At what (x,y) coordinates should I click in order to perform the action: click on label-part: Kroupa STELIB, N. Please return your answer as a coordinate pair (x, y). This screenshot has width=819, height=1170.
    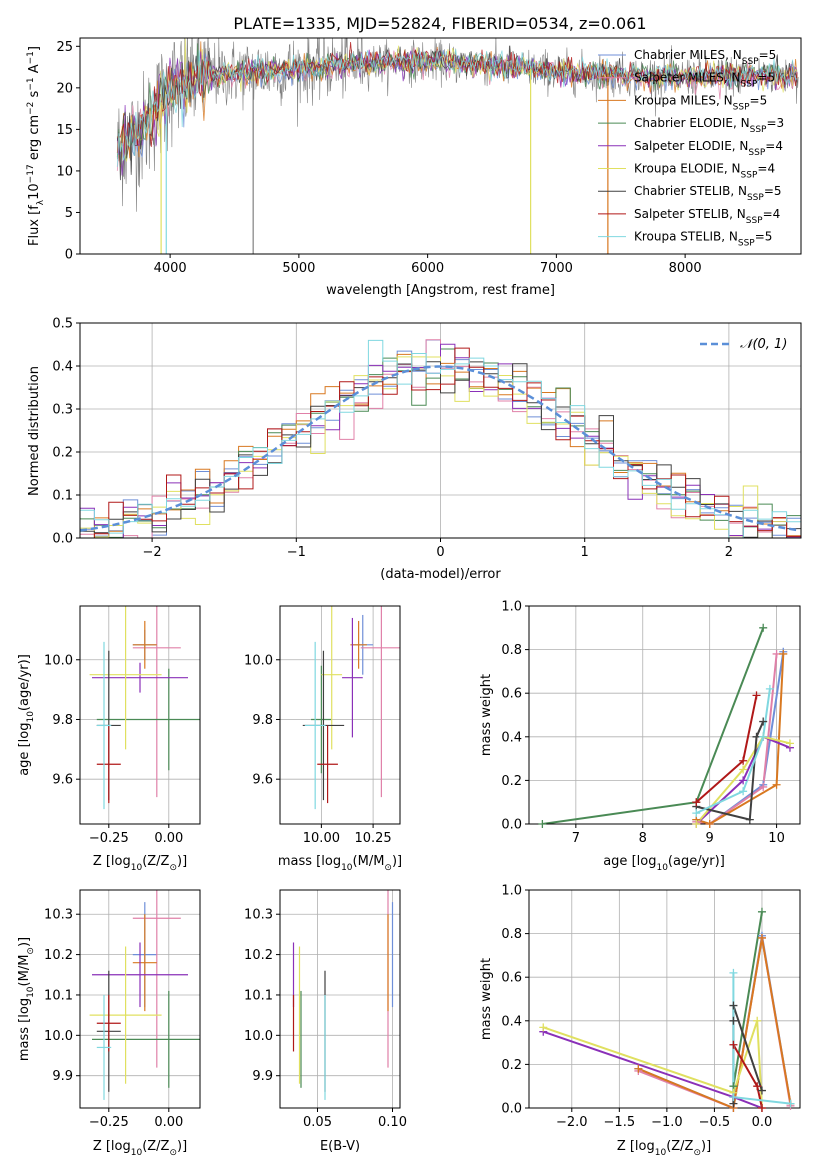
    Looking at the image, I should click on (686, 237).